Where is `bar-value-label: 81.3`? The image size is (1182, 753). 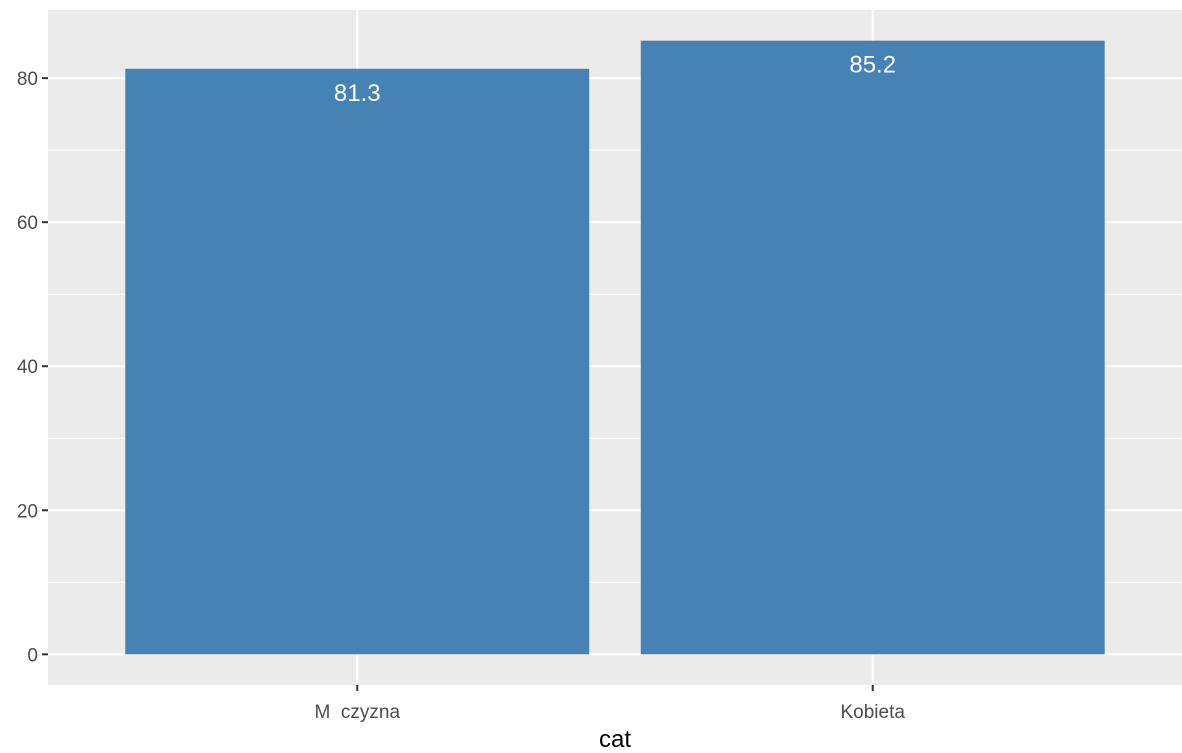
bar-value-label: 81.3 is located at coordinates (357, 93).